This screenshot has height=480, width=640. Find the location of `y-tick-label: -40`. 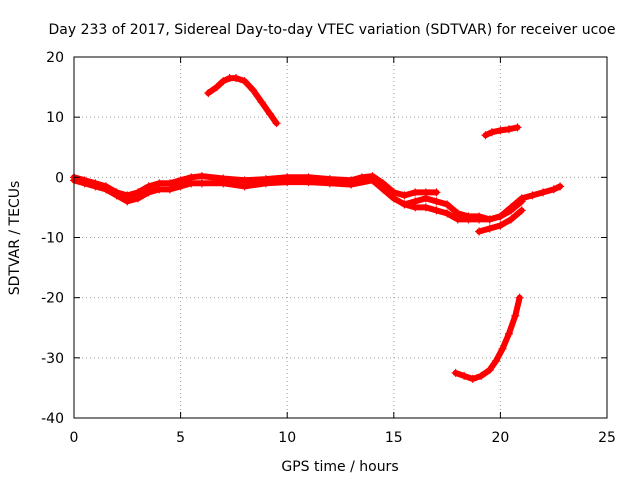

y-tick-label: -40 is located at coordinates (52, 419).